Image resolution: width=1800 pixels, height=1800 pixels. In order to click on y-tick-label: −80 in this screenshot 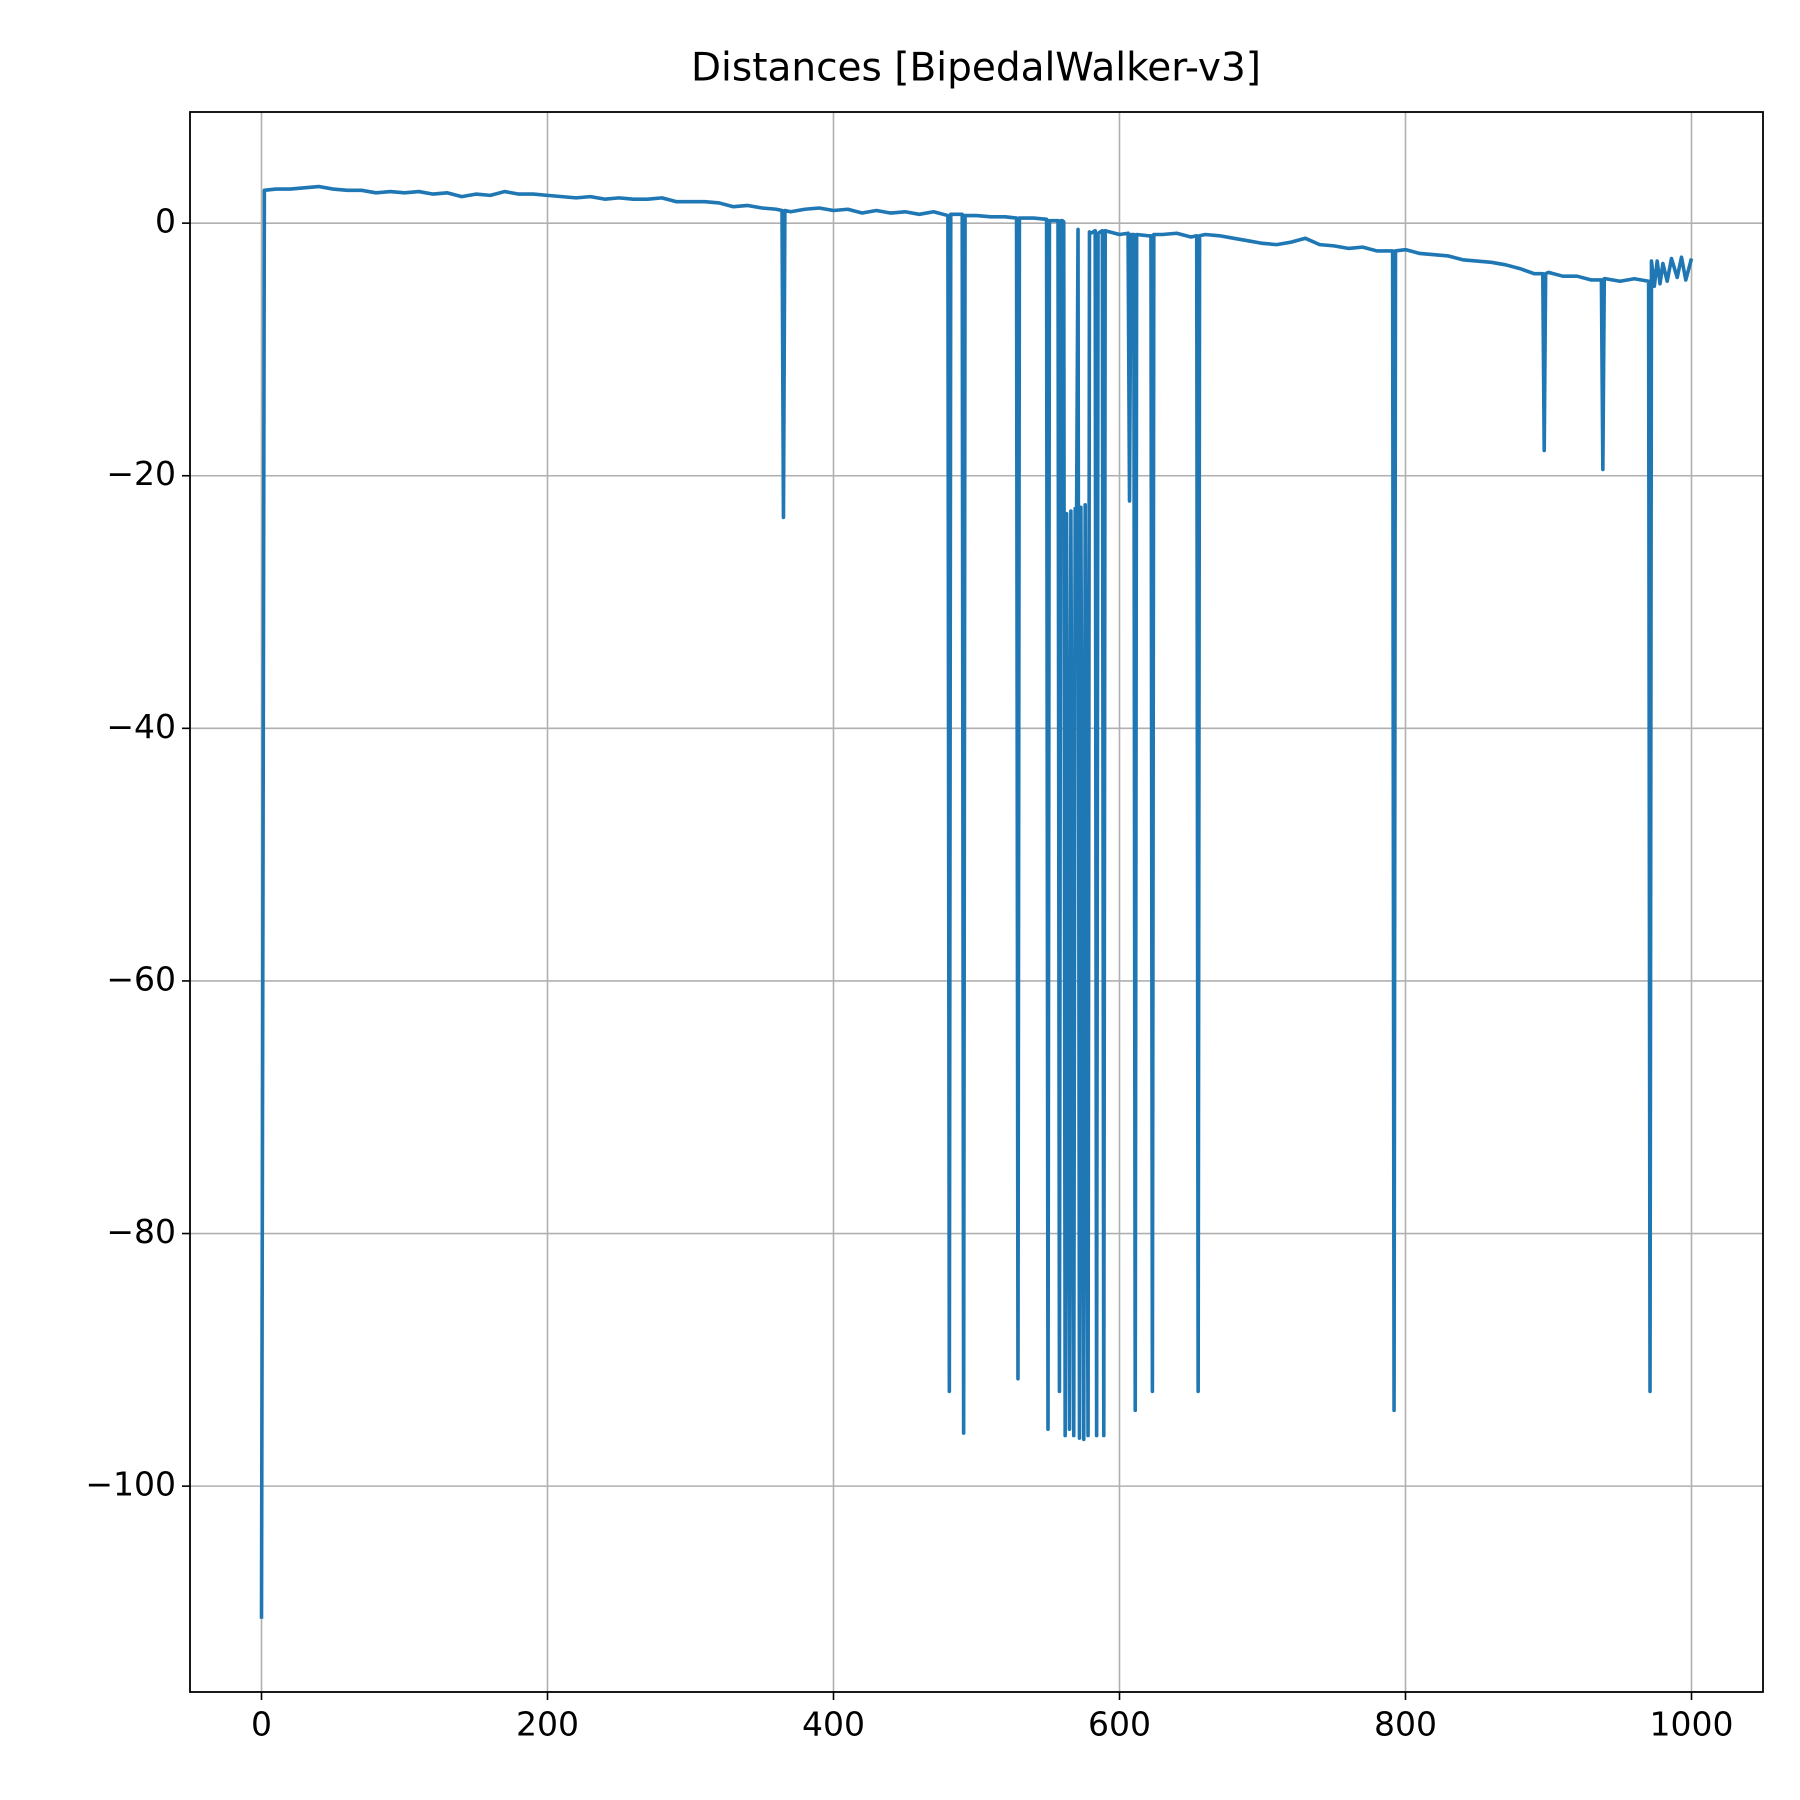, I will do `click(141, 1231)`.